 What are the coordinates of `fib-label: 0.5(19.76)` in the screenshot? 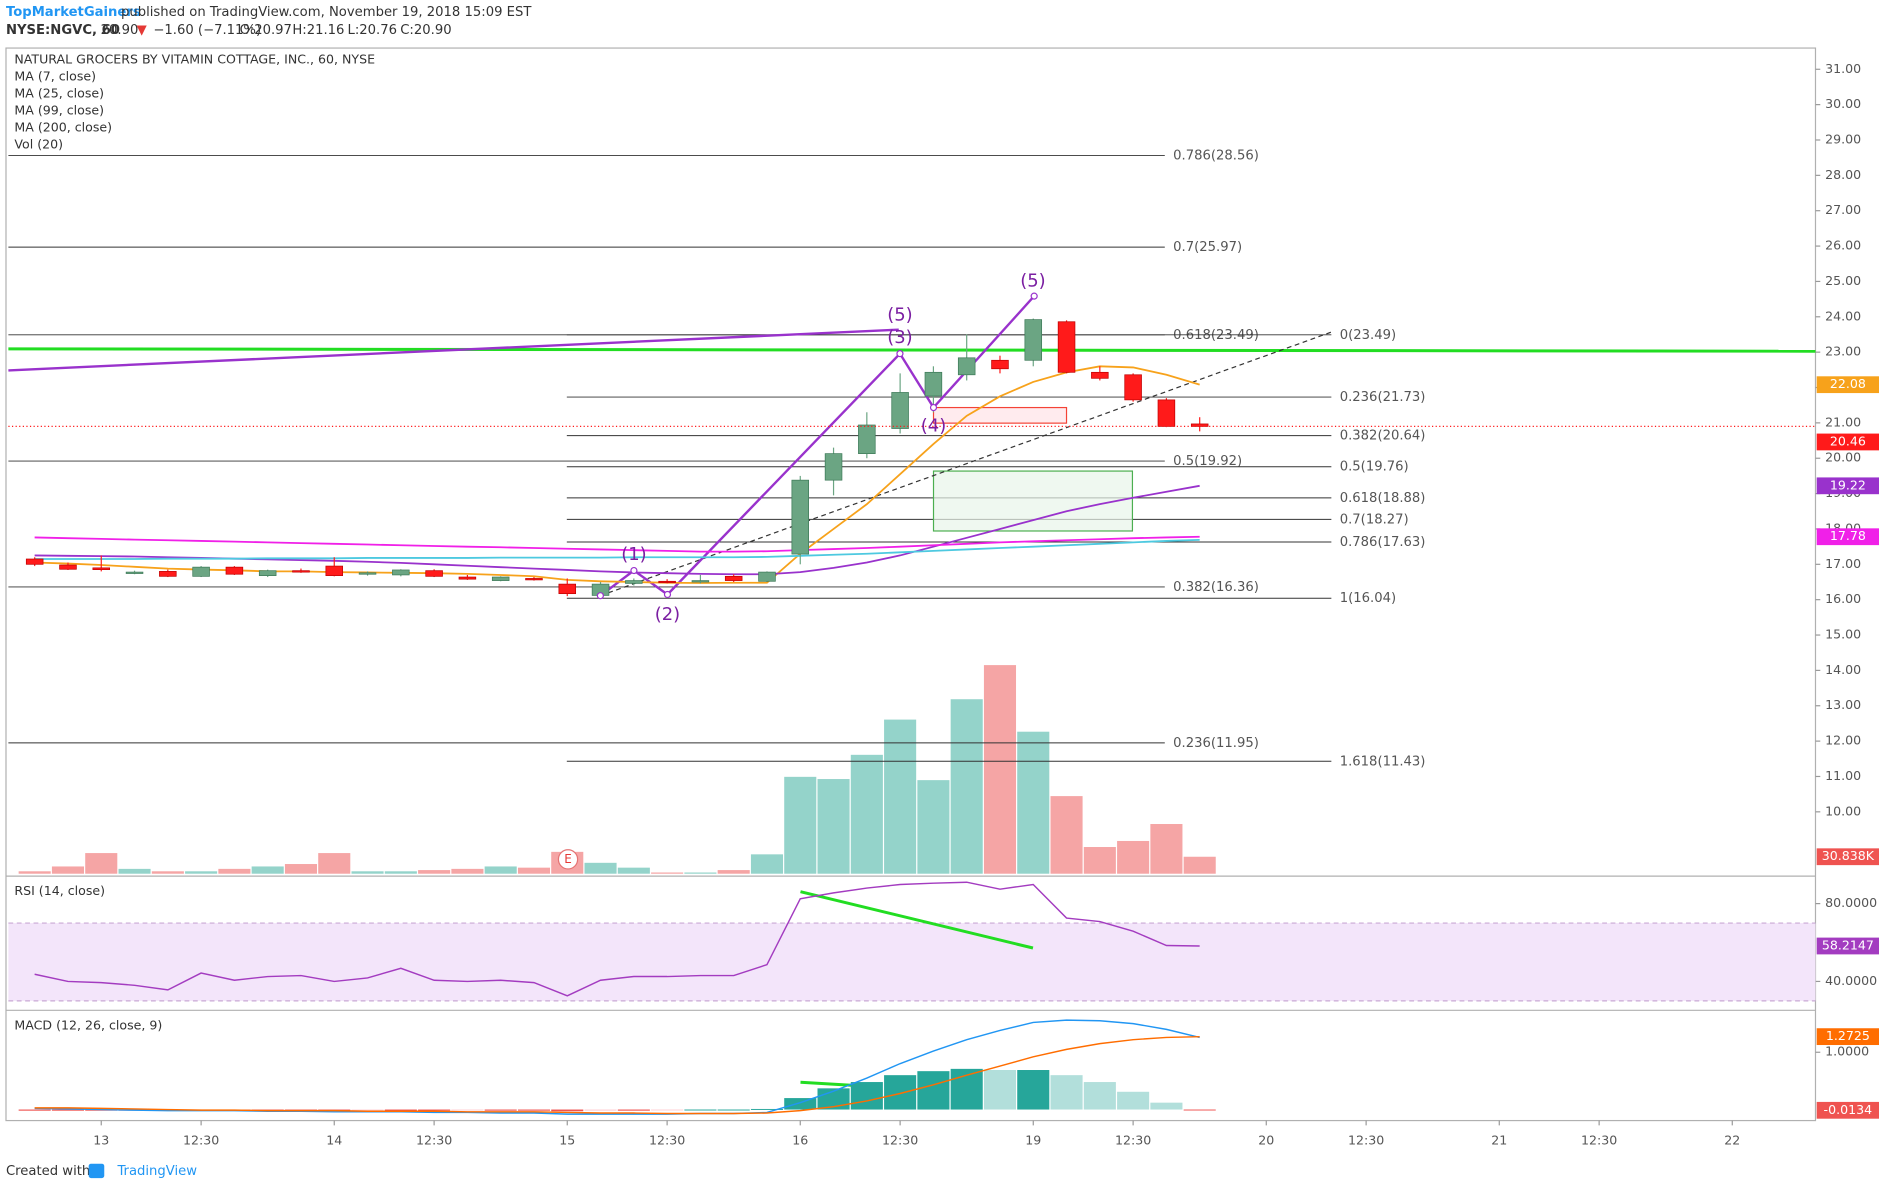 It's located at (1374, 467).